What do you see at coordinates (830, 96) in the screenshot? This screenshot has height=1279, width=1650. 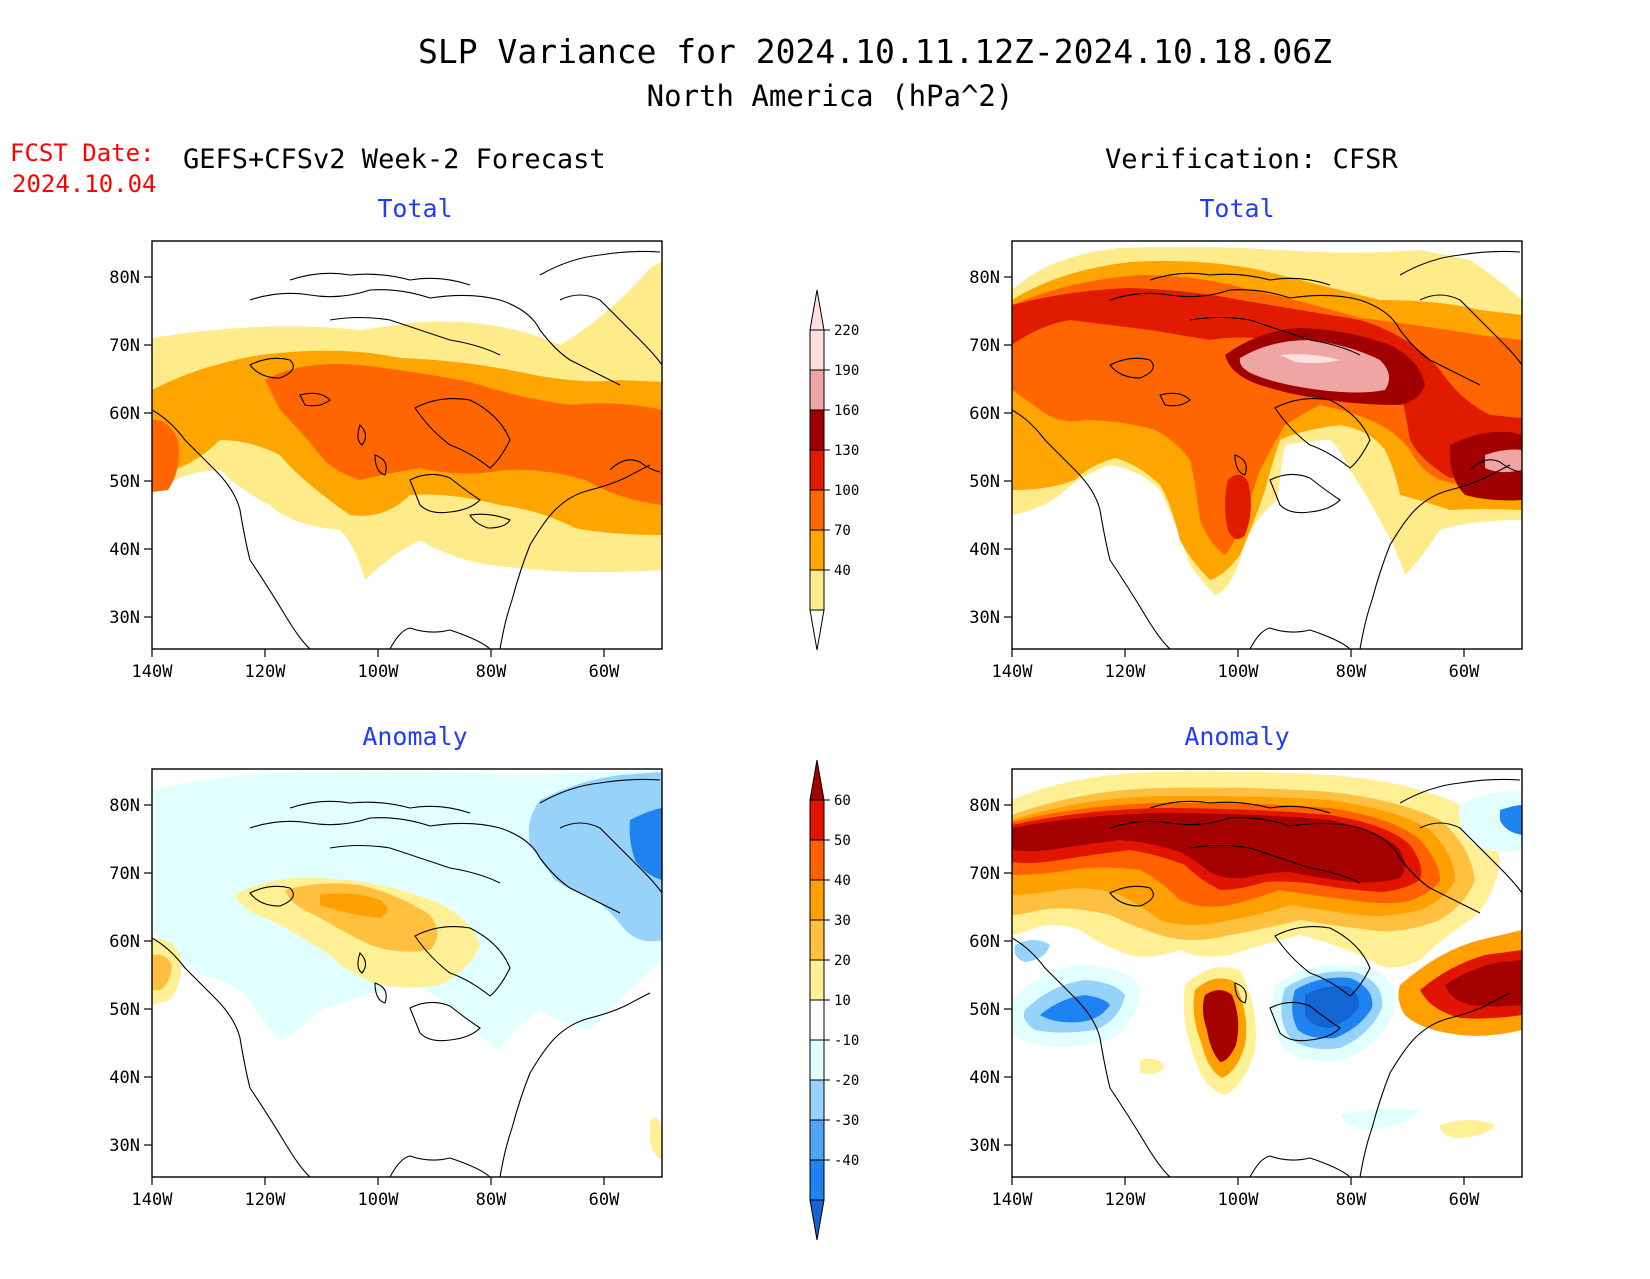 I see `main-subtitle: North America (hPa^2)` at bounding box center [830, 96].